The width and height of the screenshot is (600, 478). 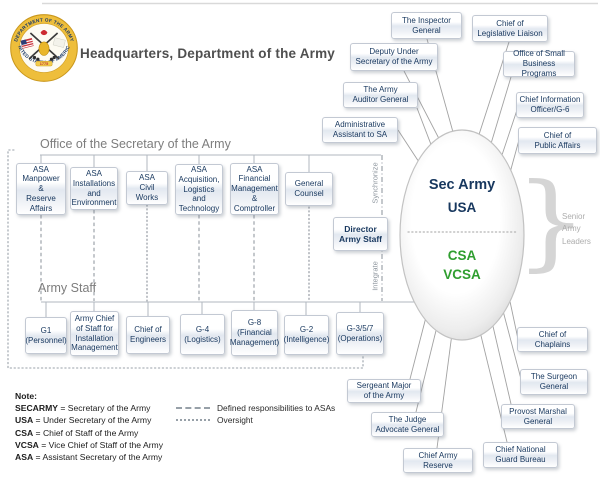 I want to click on org-box-chief-army-reserve: Chief Army Reserve, so click(x=438, y=460).